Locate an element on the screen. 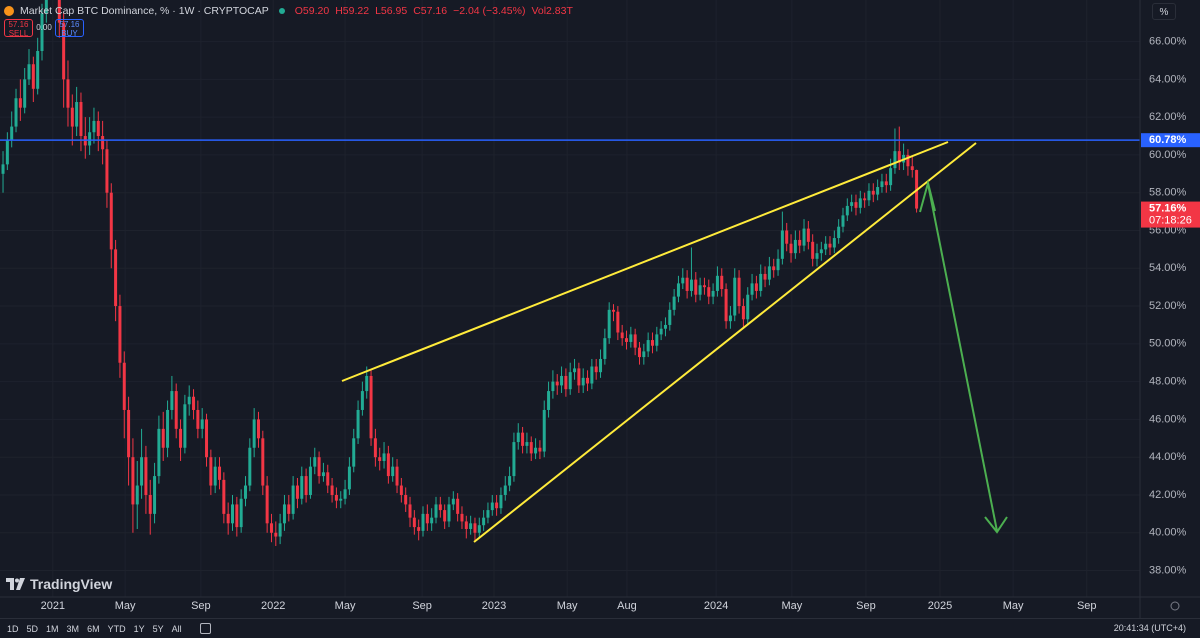  ohlc-high: H59.22 is located at coordinates (352, 10).